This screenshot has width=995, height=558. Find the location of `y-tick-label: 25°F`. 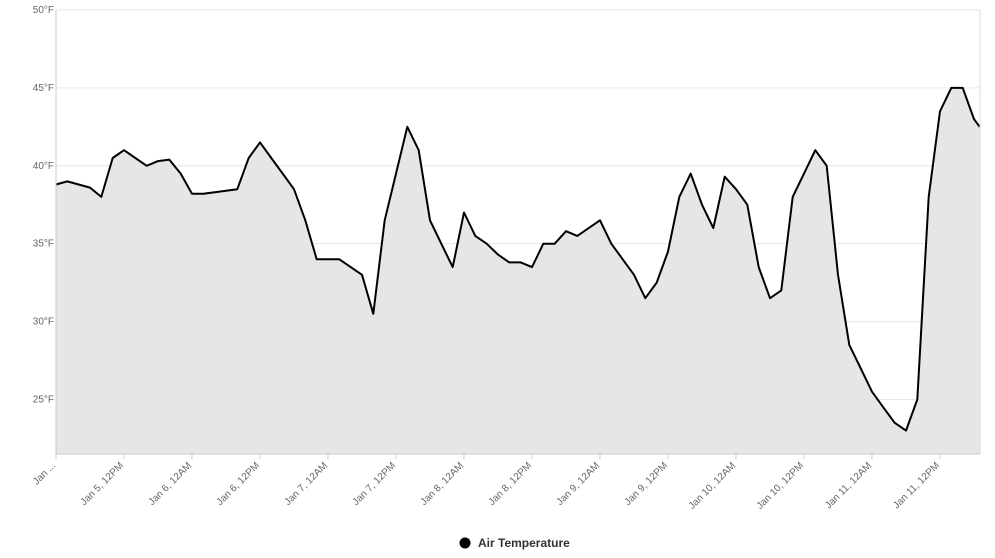

y-tick-label: 25°F is located at coordinates (43, 399).